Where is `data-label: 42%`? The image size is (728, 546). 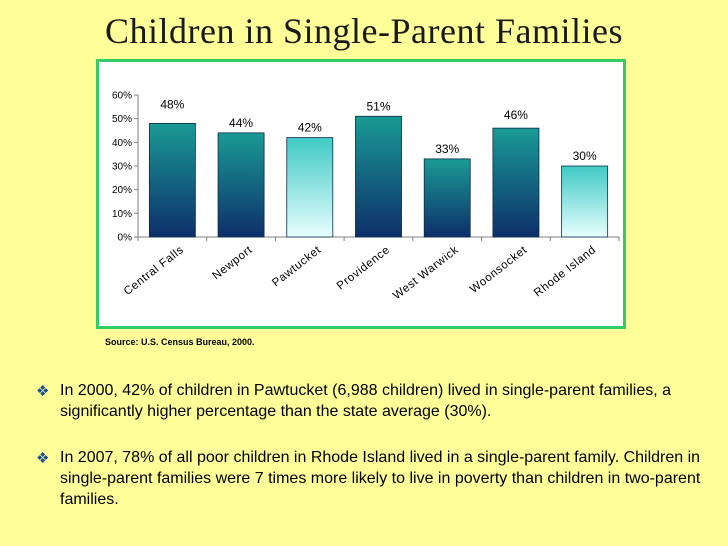
data-label: 42% is located at coordinates (310, 128).